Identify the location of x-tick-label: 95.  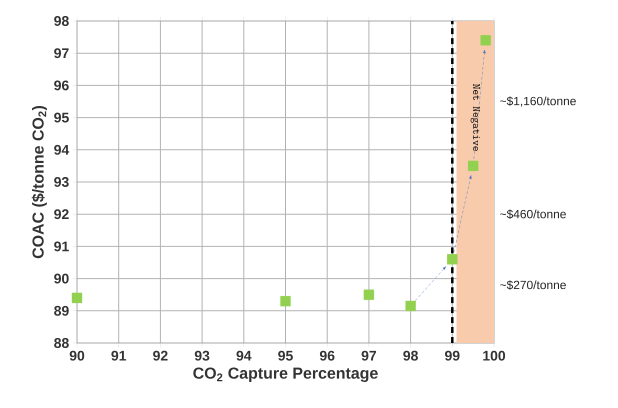
(285, 355).